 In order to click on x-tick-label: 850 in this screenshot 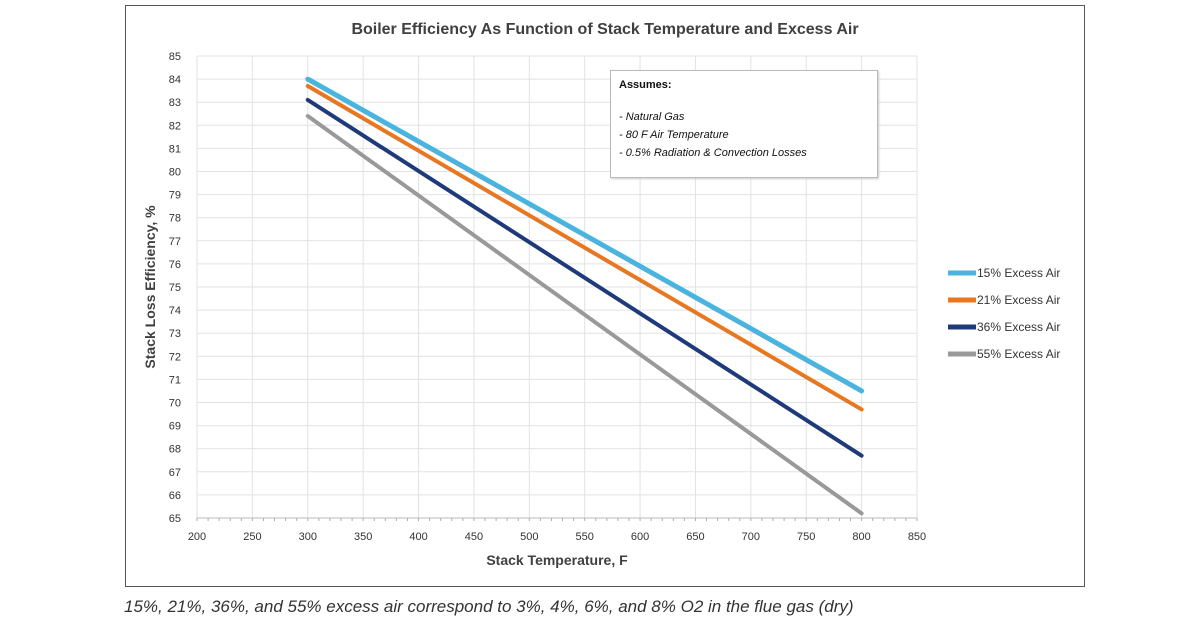, I will do `click(917, 537)`.